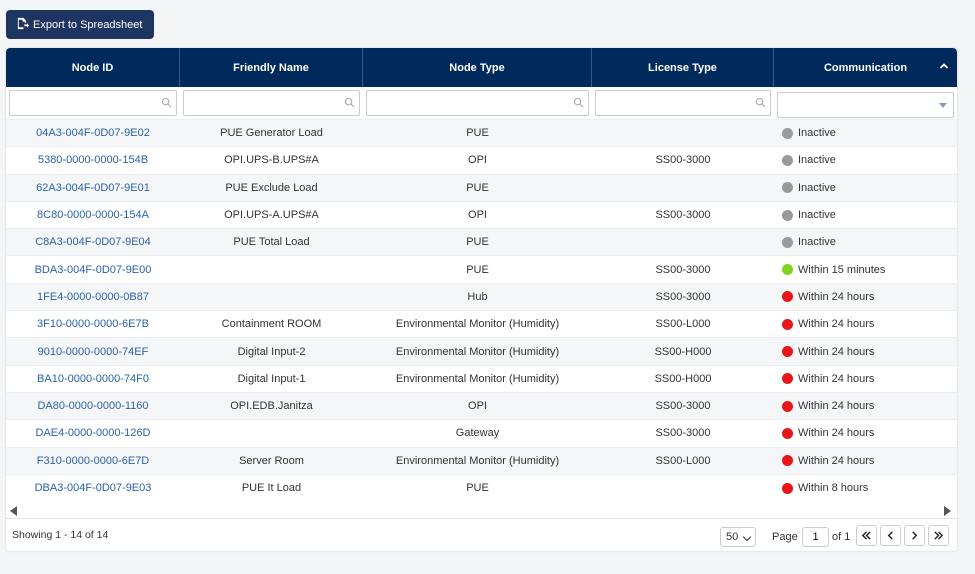  Describe the element at coordinates (943, 105) in the screenshot. I see `caret-down-icon` at that location.